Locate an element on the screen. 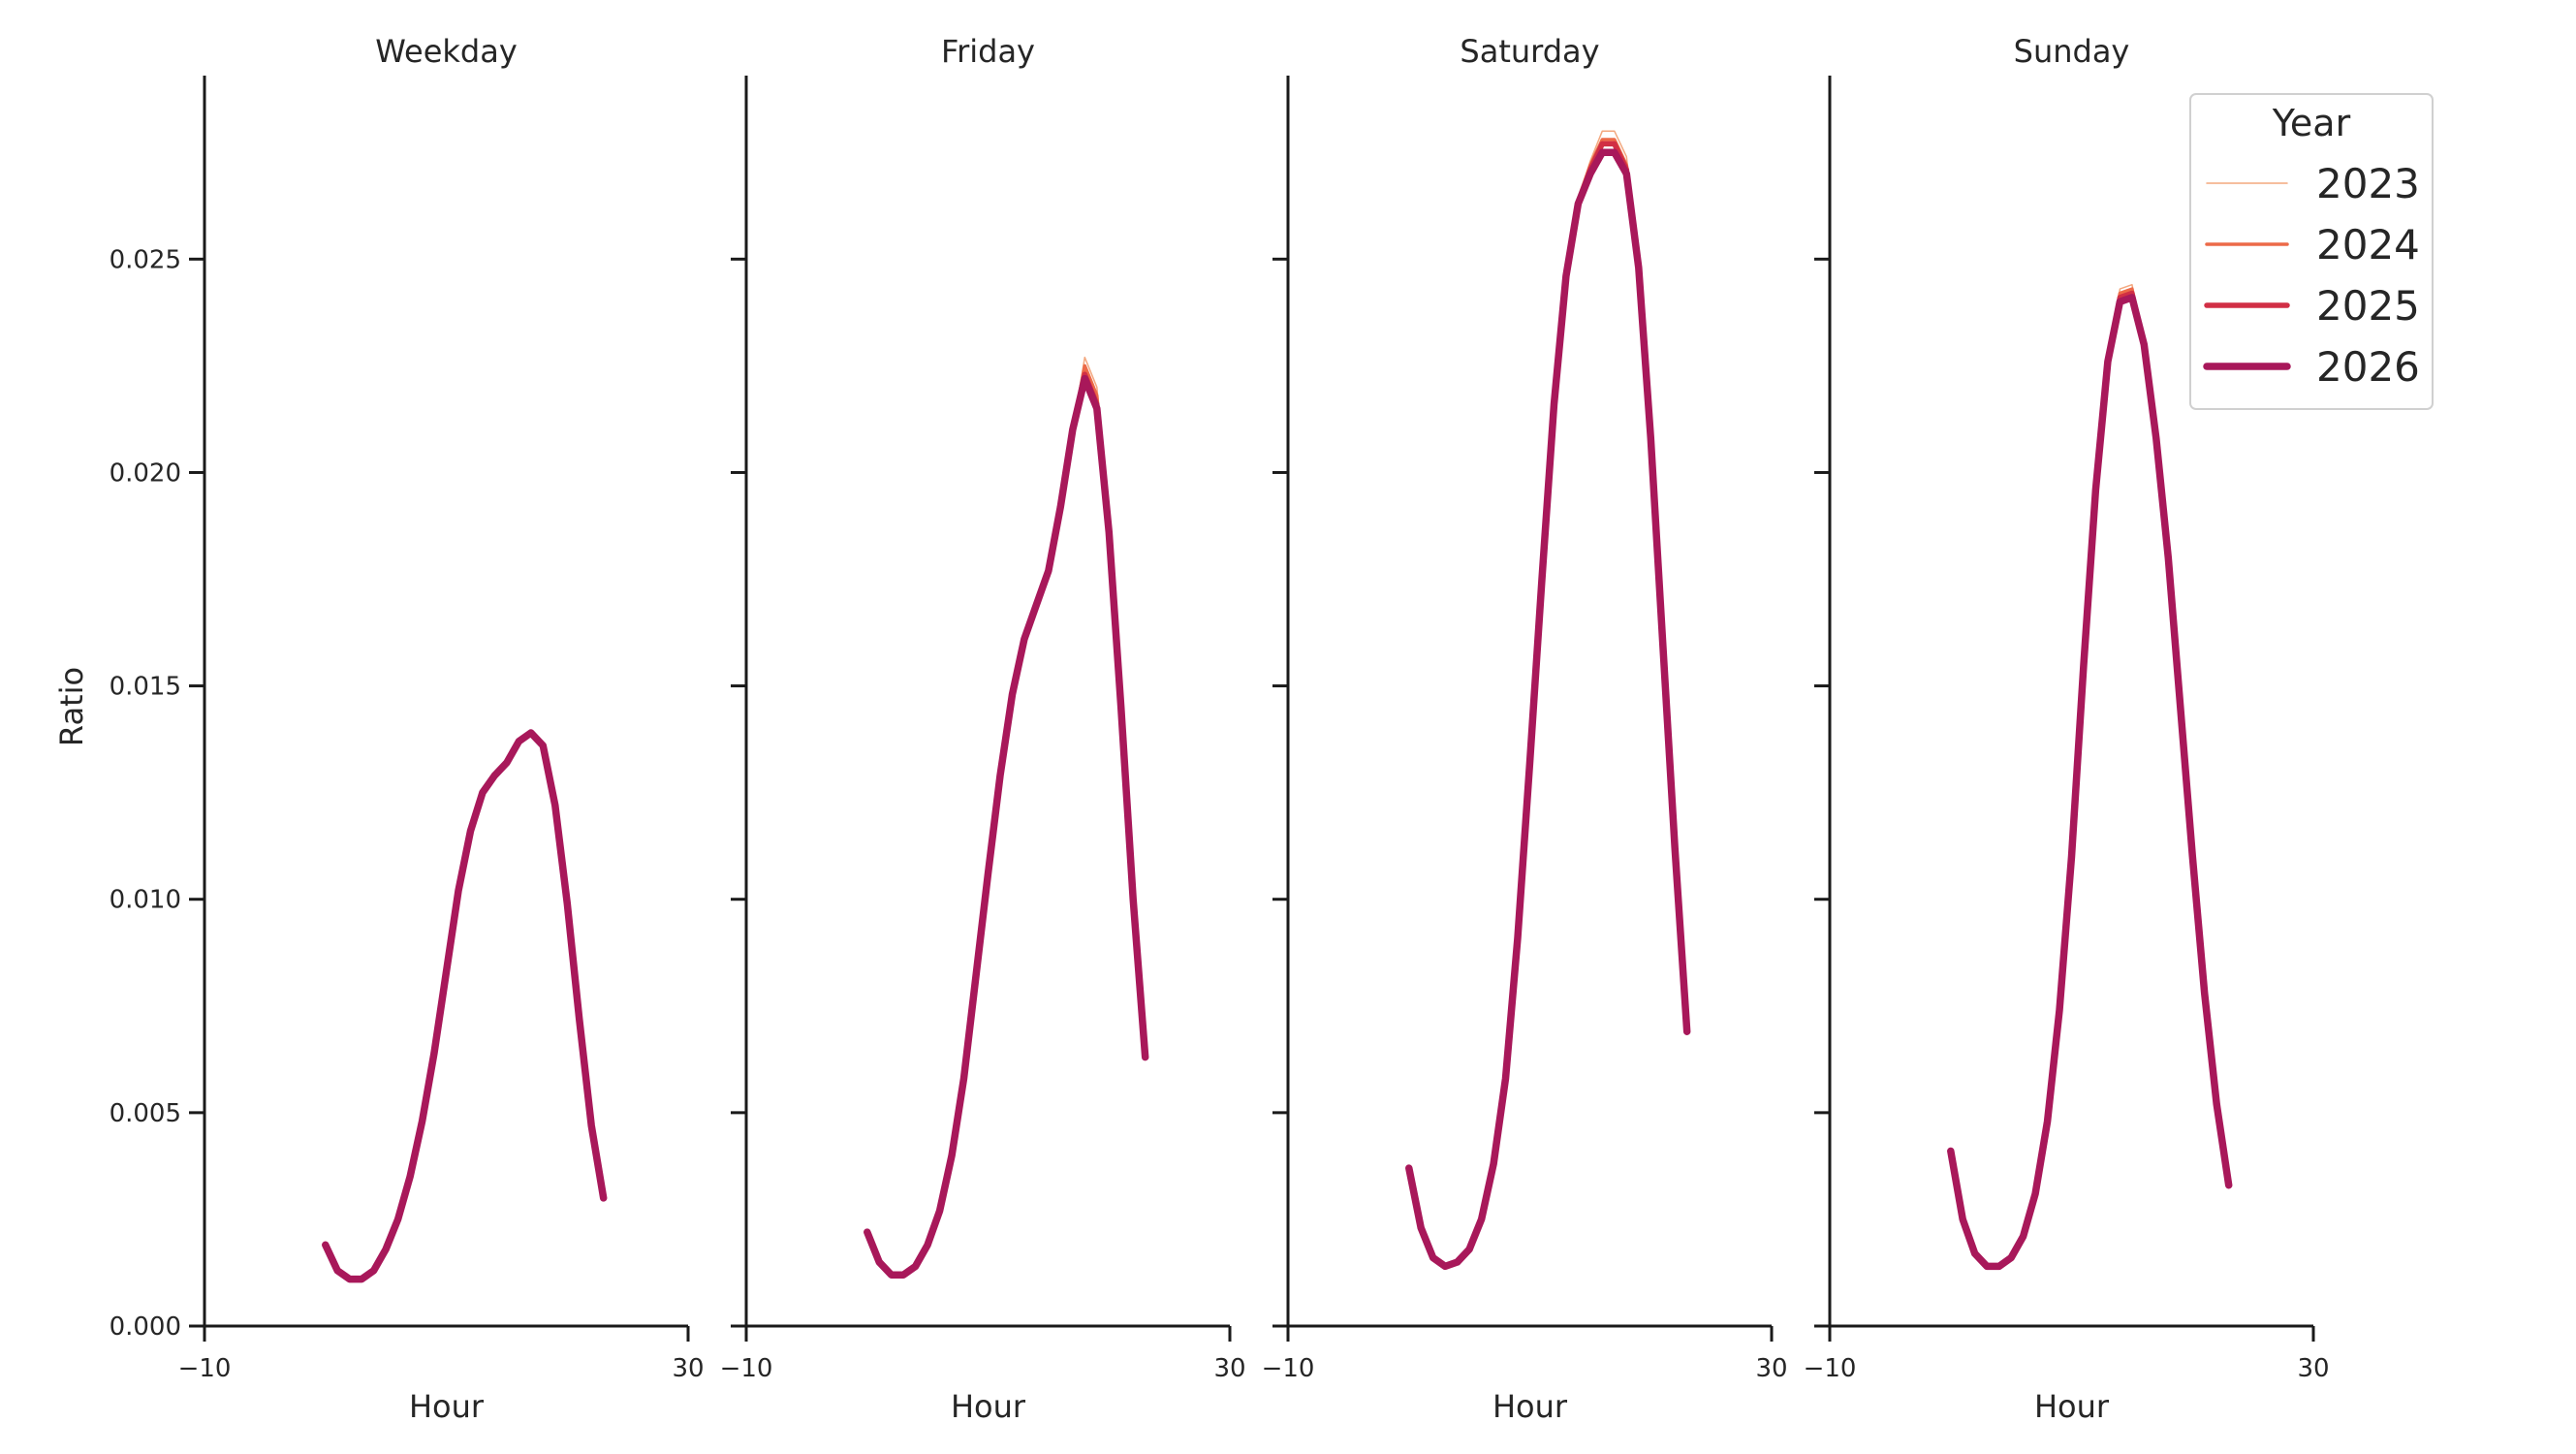 Image resolution: width=2576 pixels, height=1454 pixels. legend: Year 2023 2024 2025 2026 is located at coordinates (2311, 252).